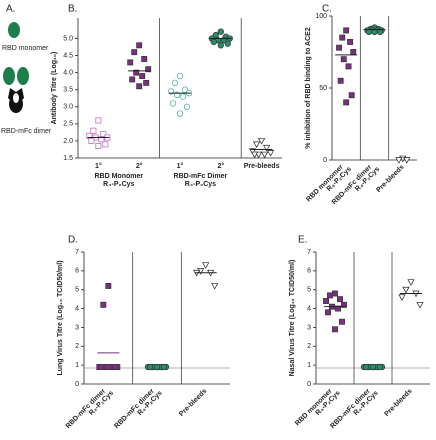 The width and height of the screenshot is (436, 440). I want to click on y-tick-label: 50, so click(323, 88).